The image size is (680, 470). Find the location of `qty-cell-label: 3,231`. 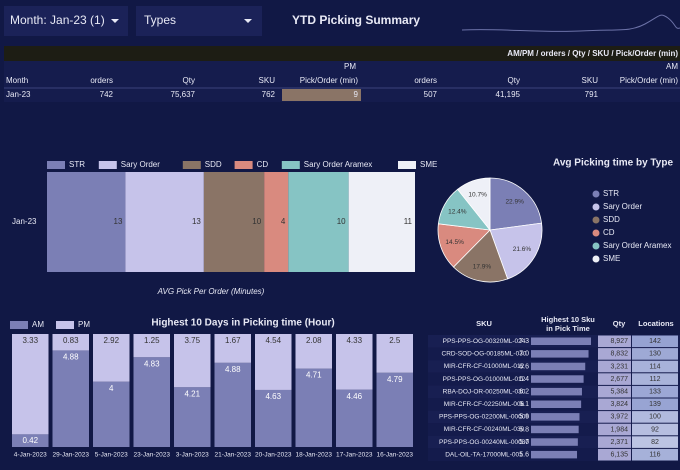

qty-cell-label: 3,231 is located at coordinates (619, 366).